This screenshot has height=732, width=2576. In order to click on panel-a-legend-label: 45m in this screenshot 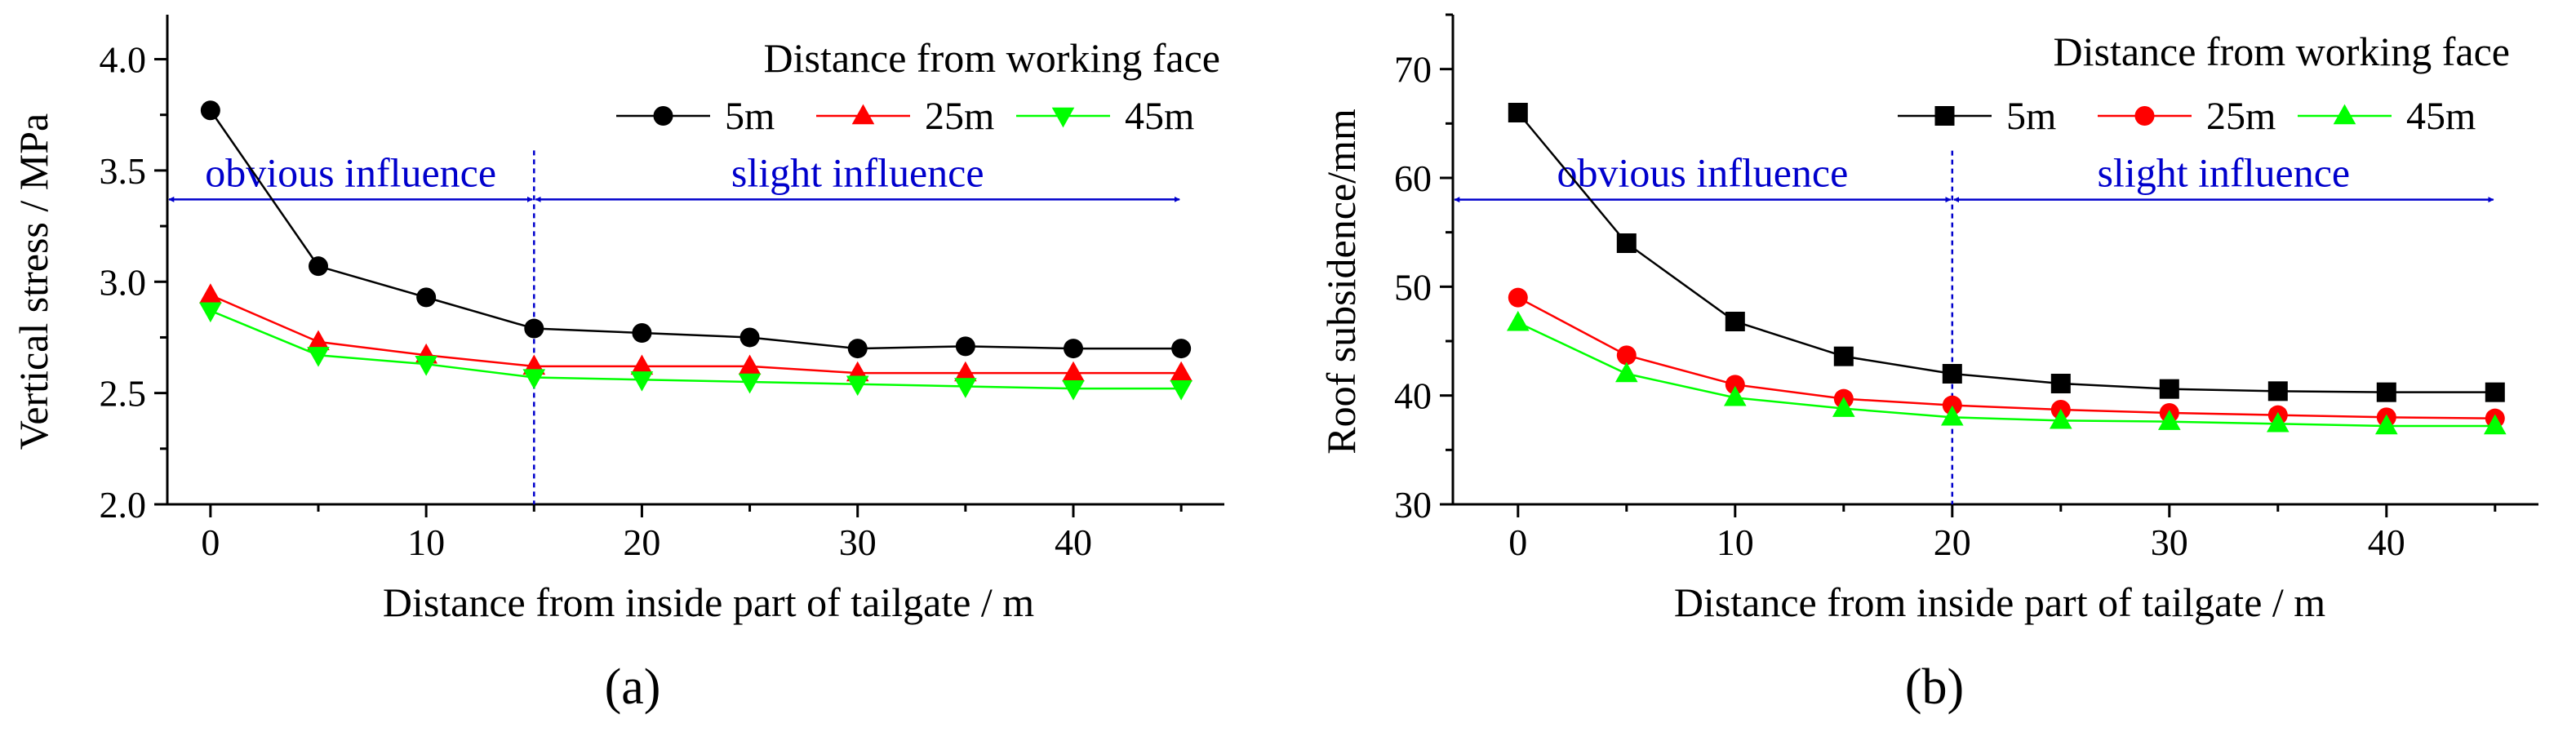, I will do `click(1159, 117)`.